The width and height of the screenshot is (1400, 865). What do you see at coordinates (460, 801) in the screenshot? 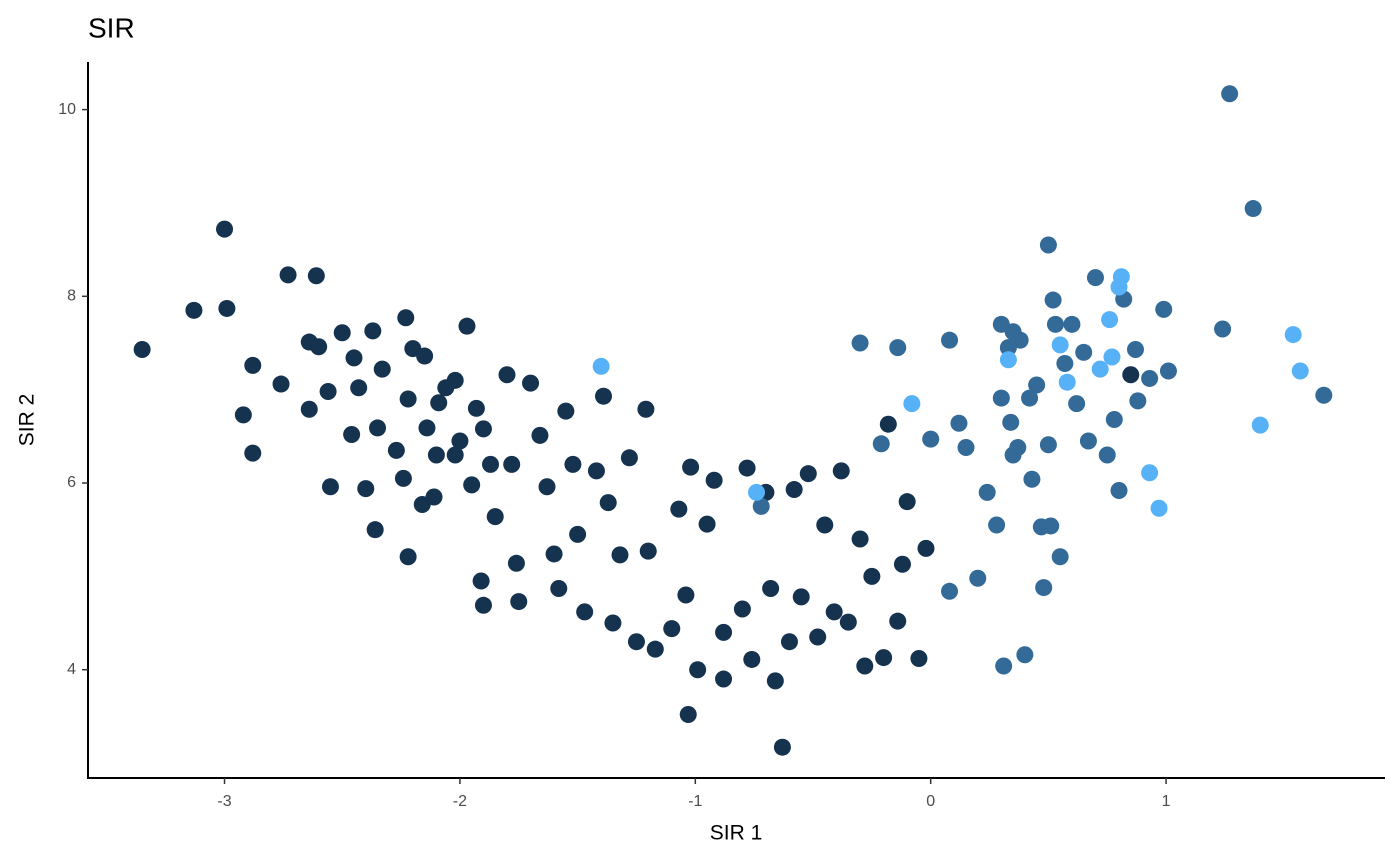
I see `x-tick-label: -2` at bounding box center [460, 801].